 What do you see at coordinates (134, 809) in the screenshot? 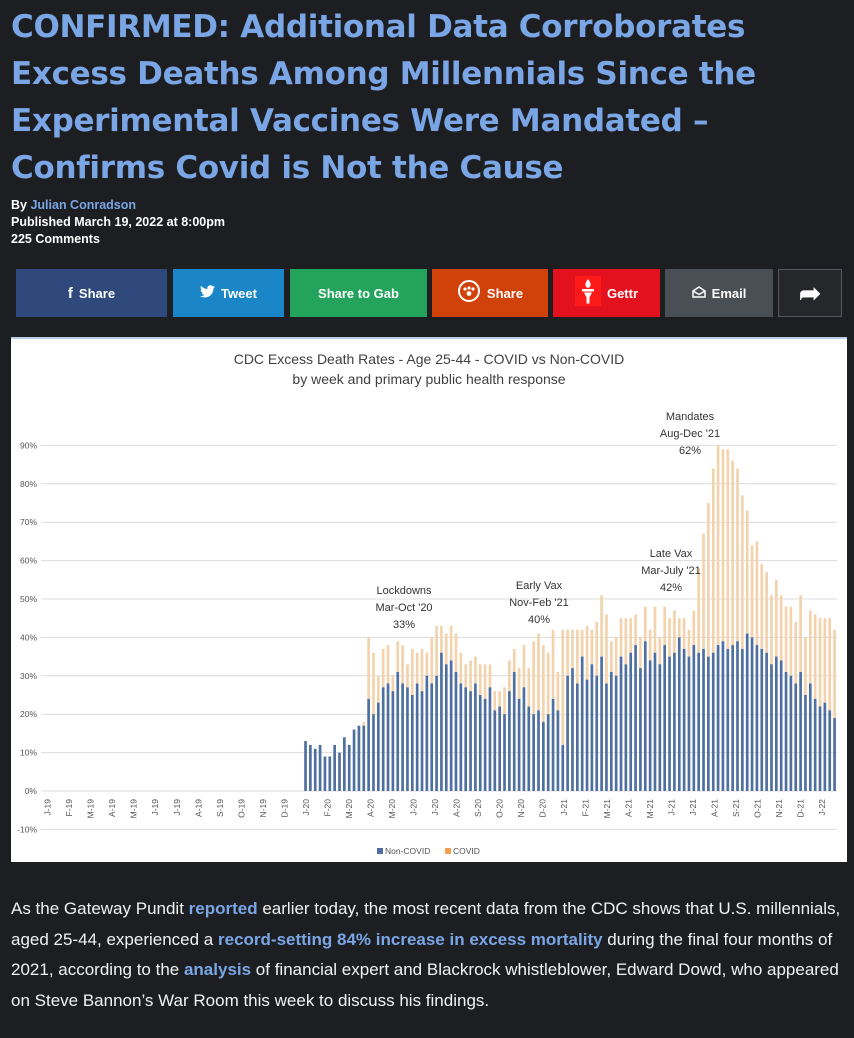
I see `x-tick-label: M-19` at bounding box center [134, 809].